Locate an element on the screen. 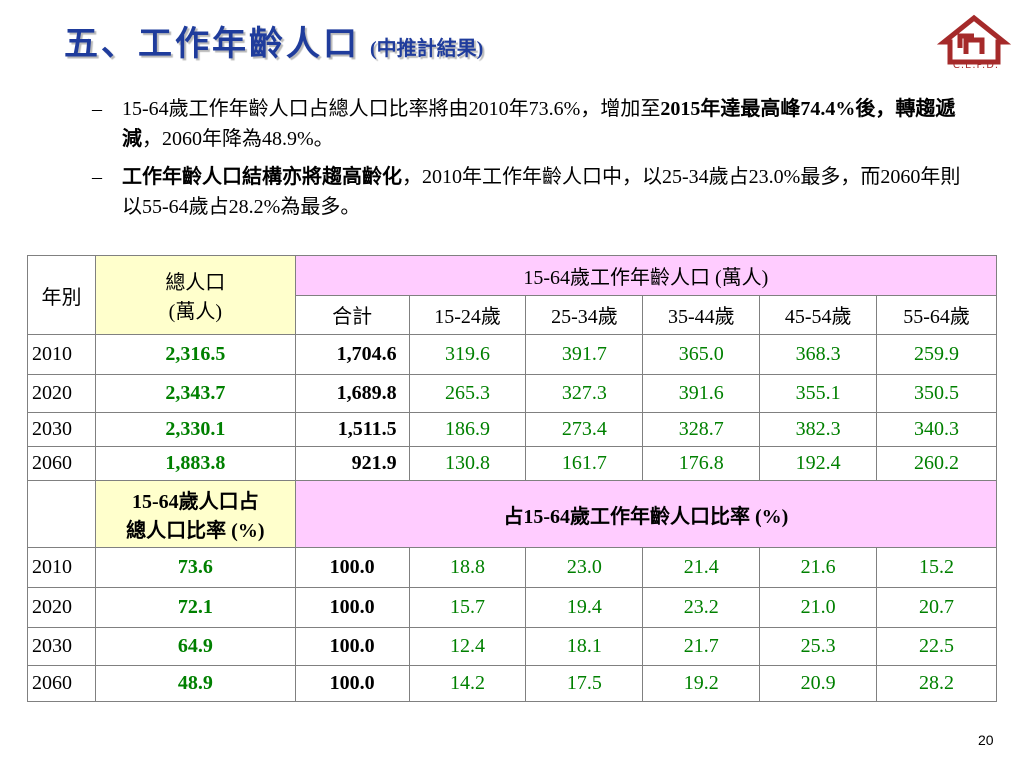  header-row: 年別 總人口 (萬人) 15-64歲工作年齡人口 (萬人) is located at coordinates (512, 295).